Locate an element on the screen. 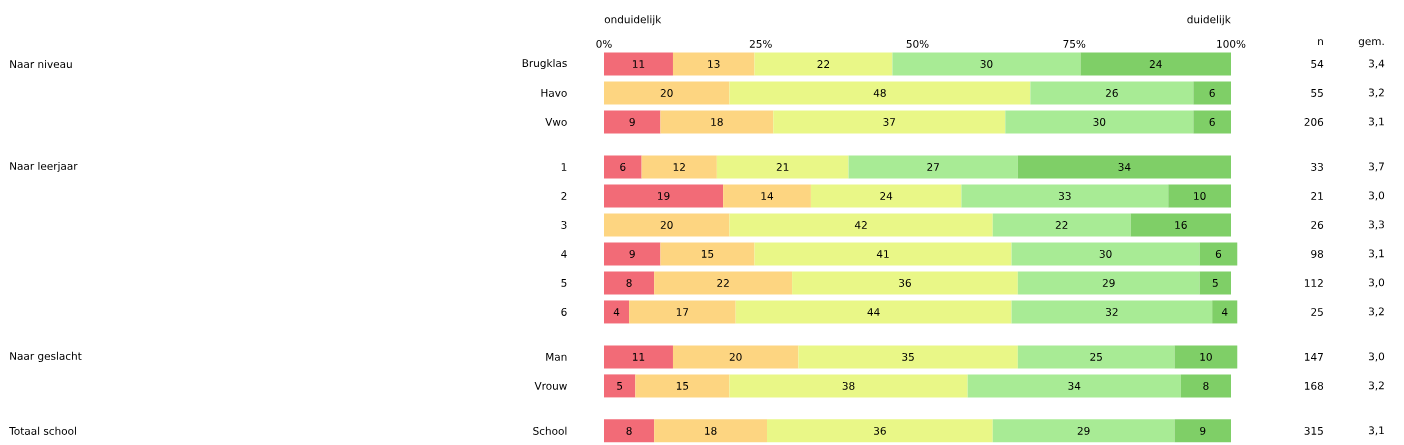 This screenshot has height=445, width=1404. data-label: 33 is located at coordinates (1064, 195).